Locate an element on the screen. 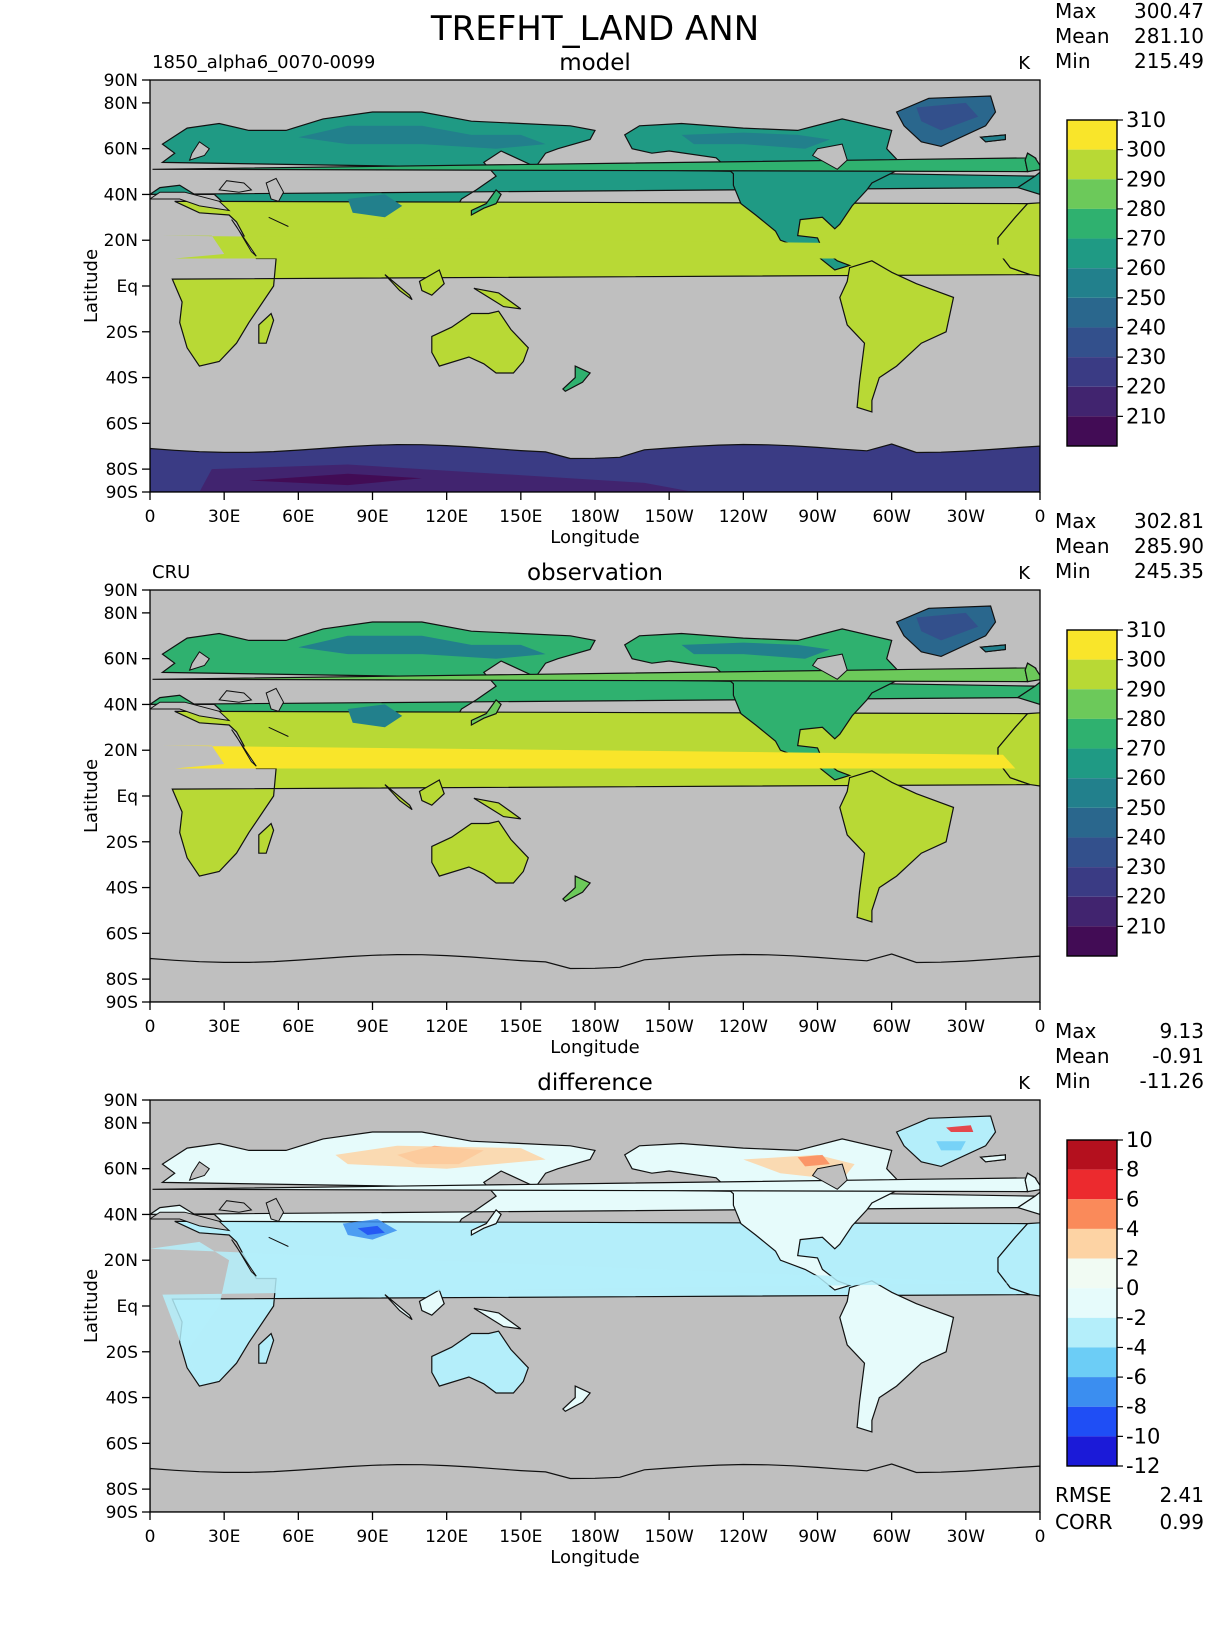 The image size is (1212, 1628). sea-baltic is located at coordinates (199, 151).